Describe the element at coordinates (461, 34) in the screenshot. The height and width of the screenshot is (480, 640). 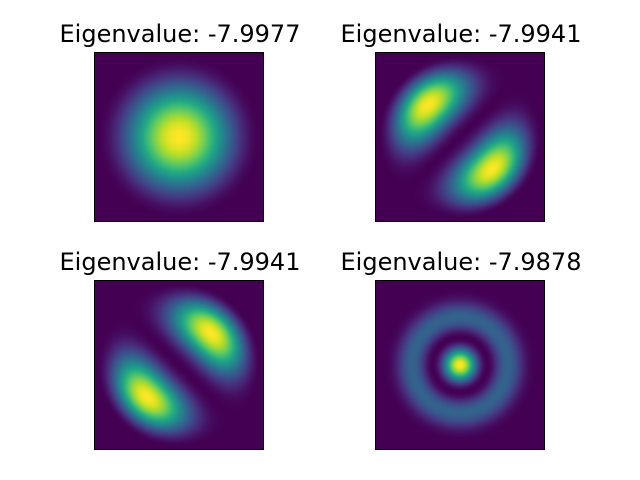
I see `panel-2-title: Eigenvalue: -7.9941` at that location.